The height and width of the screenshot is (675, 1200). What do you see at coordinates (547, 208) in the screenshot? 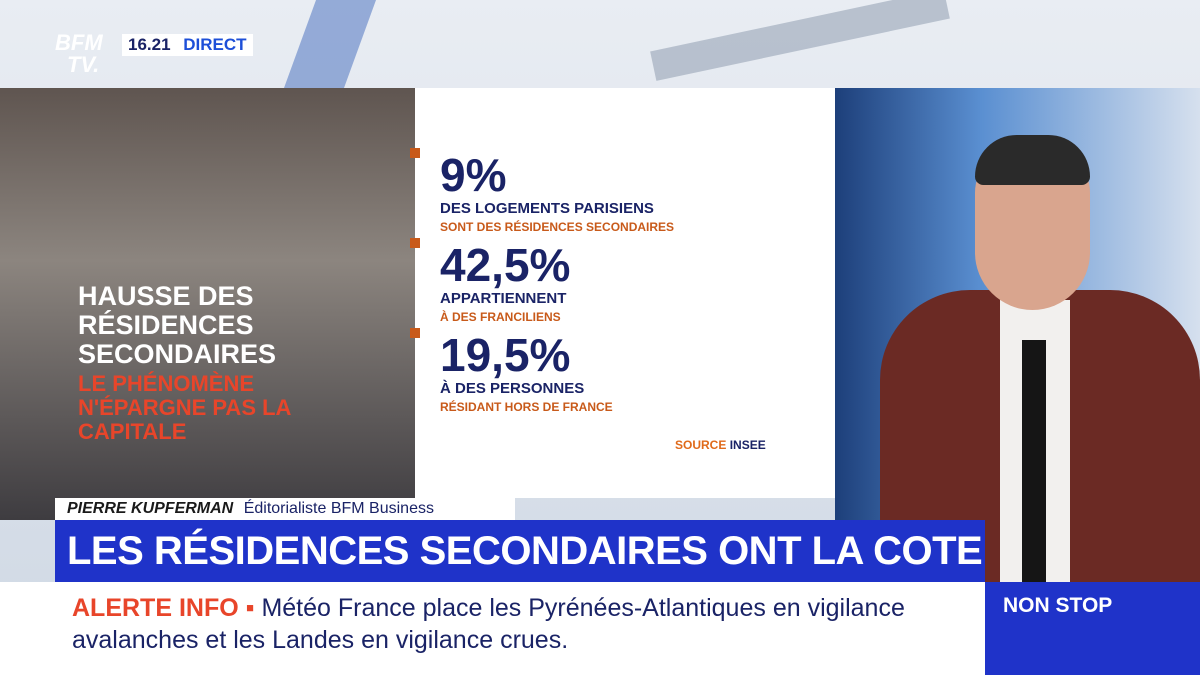
I see `stat-line: DES LOGEMENTS PARISIENS` at bounding box center [547, 208].